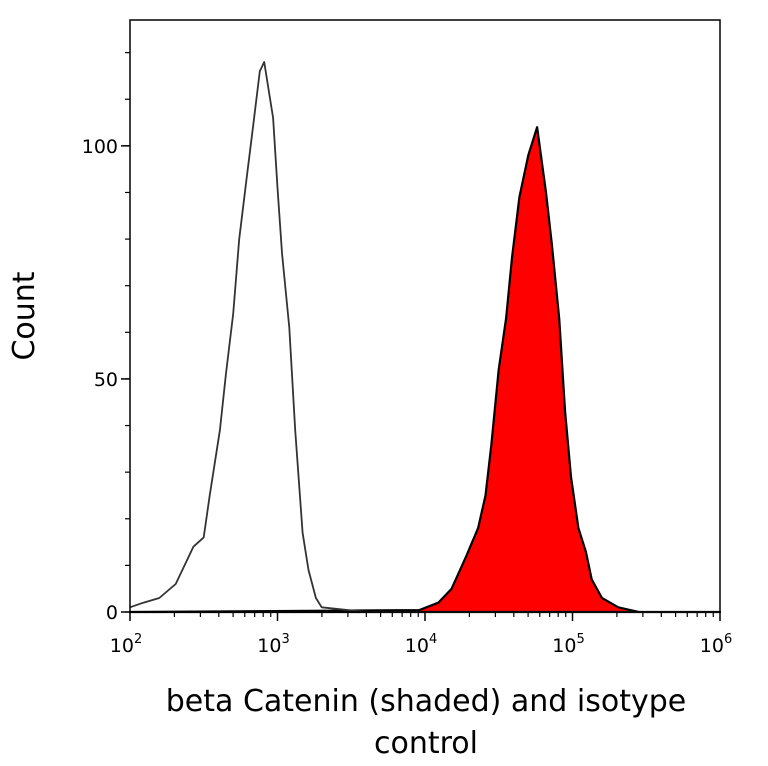 The height and width of the screenshot is (766, 768). Describe the element at coordinates (716, 644) in the screenshot. I see `x-tick-label: 10⁶` at that location.